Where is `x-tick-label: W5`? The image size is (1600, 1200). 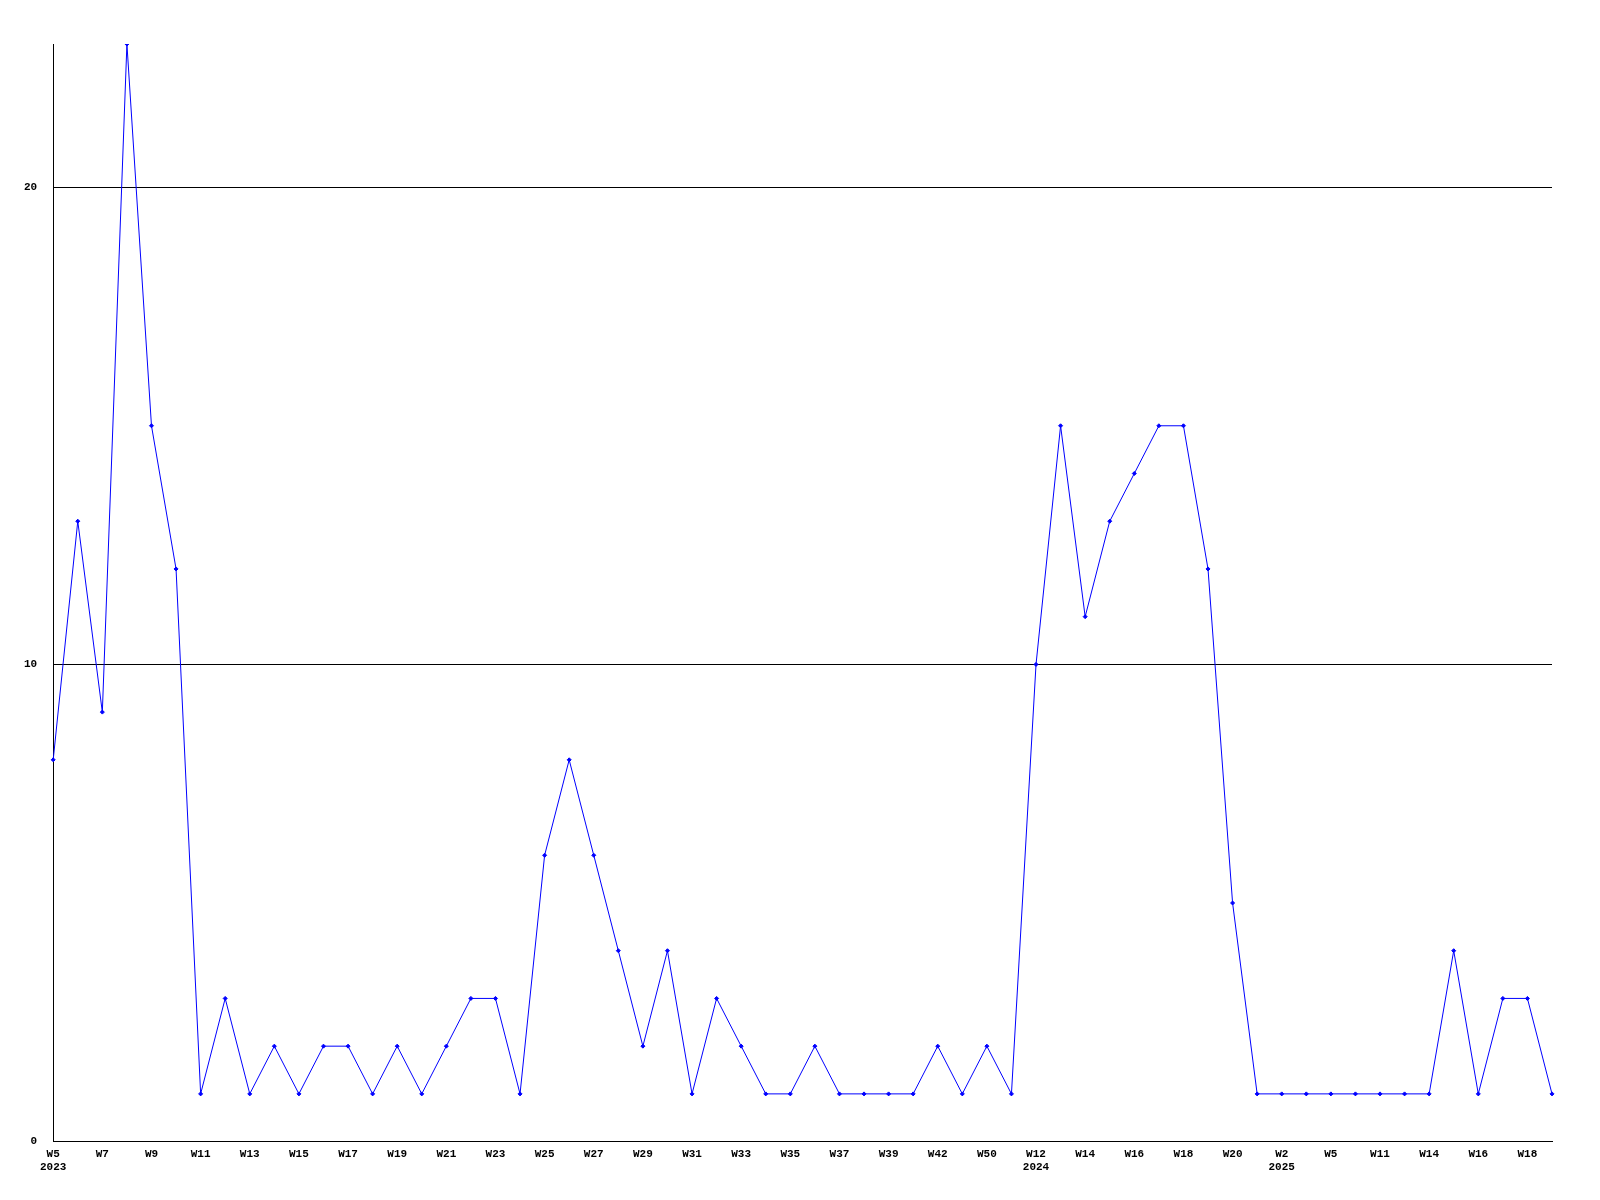
x-tick-label: W5 is located at coordinates (1331, 1153).